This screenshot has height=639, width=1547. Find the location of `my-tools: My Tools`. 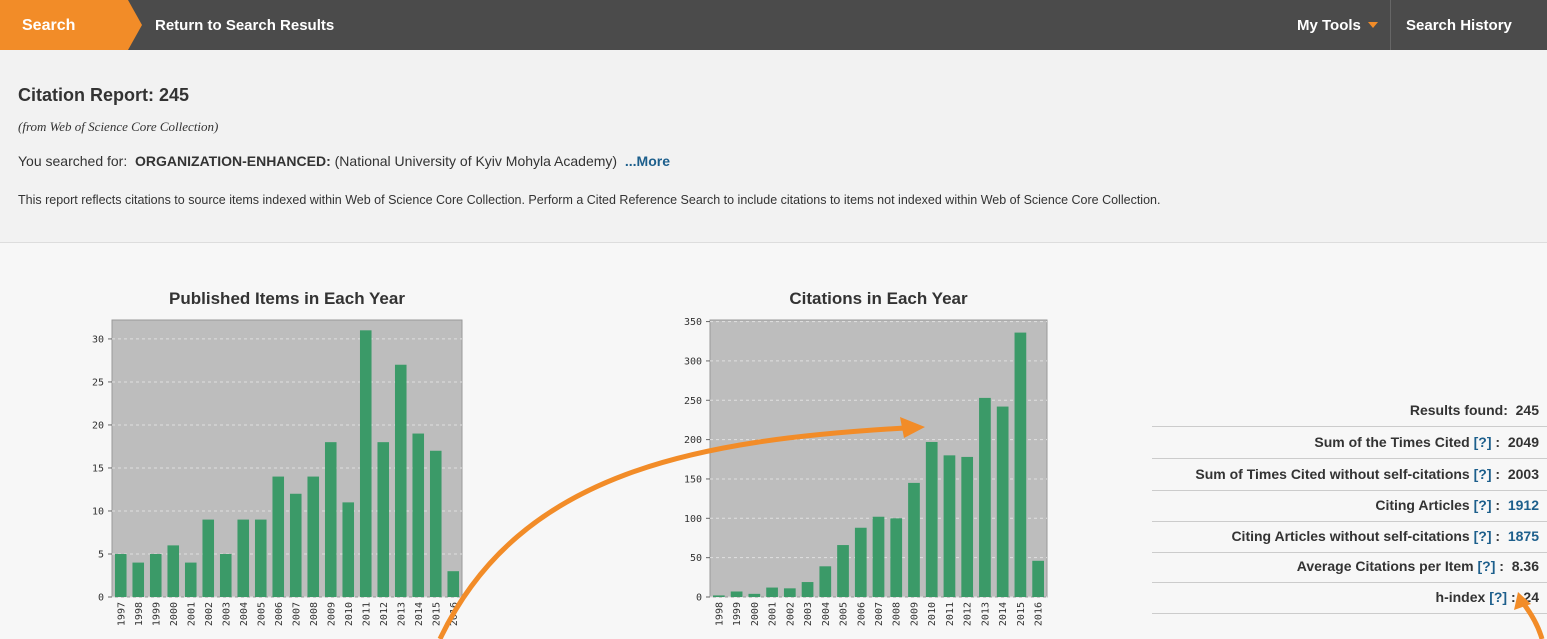

my-tools: My Tools is located at coordinates (1329, 25).